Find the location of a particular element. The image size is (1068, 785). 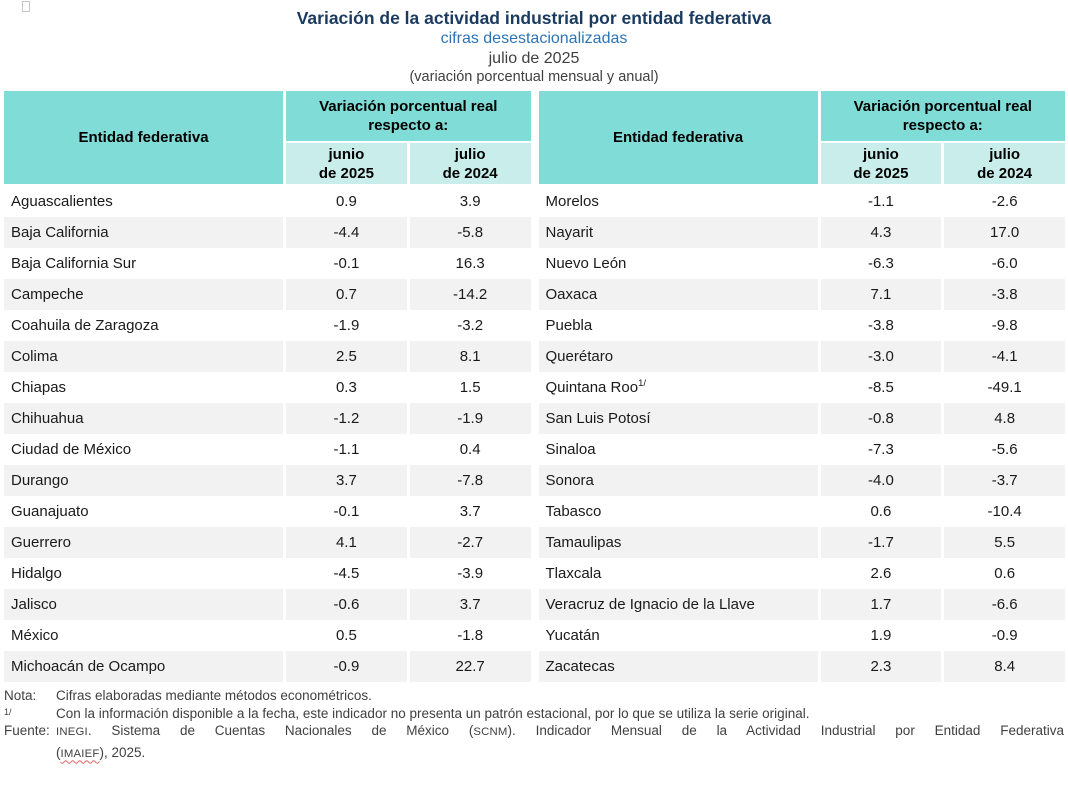

fuente-imaief: IMAIEF is located at coordinates (80, 753).